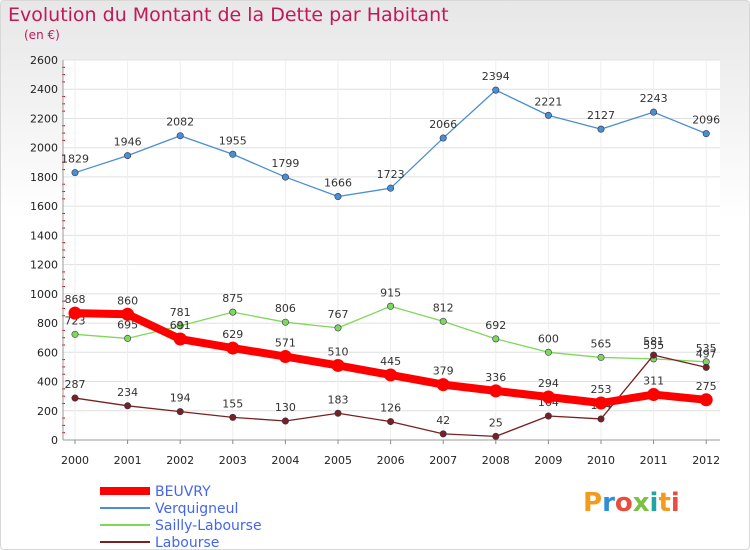  Describe the element at coordinates (338, 183) in the screenshot. I see `data-label: 1666` at that location.